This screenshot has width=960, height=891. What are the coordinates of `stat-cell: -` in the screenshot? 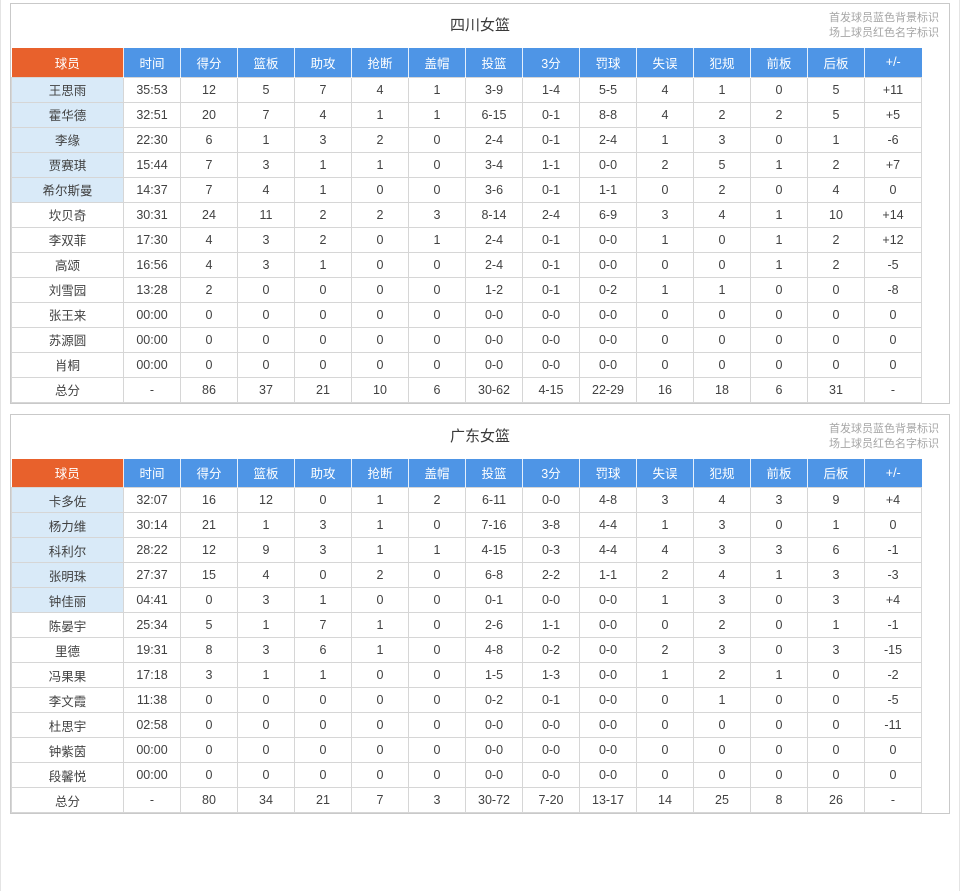 It's located at (893, 389).